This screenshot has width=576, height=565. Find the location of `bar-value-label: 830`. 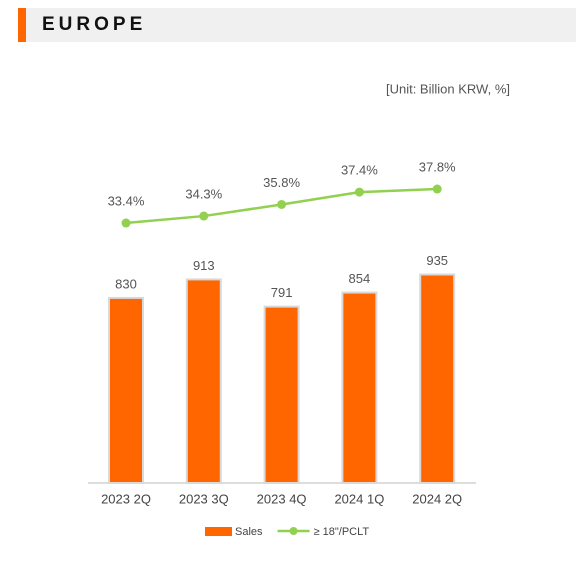

bar-value-label: 830 is located at coordinates (126, 283).